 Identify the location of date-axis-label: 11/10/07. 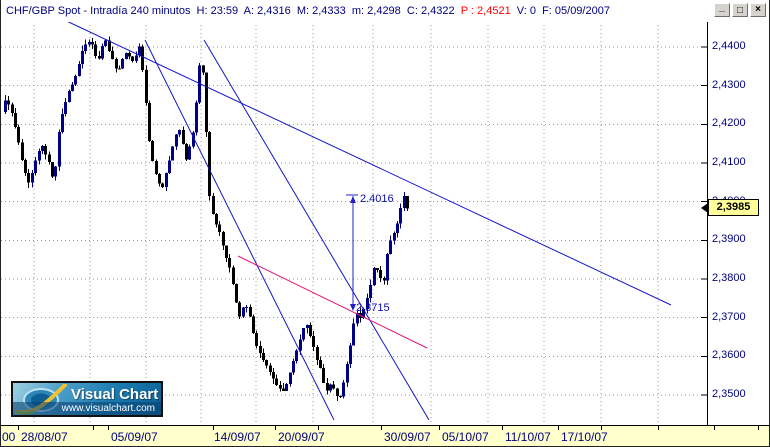
(528, 437).